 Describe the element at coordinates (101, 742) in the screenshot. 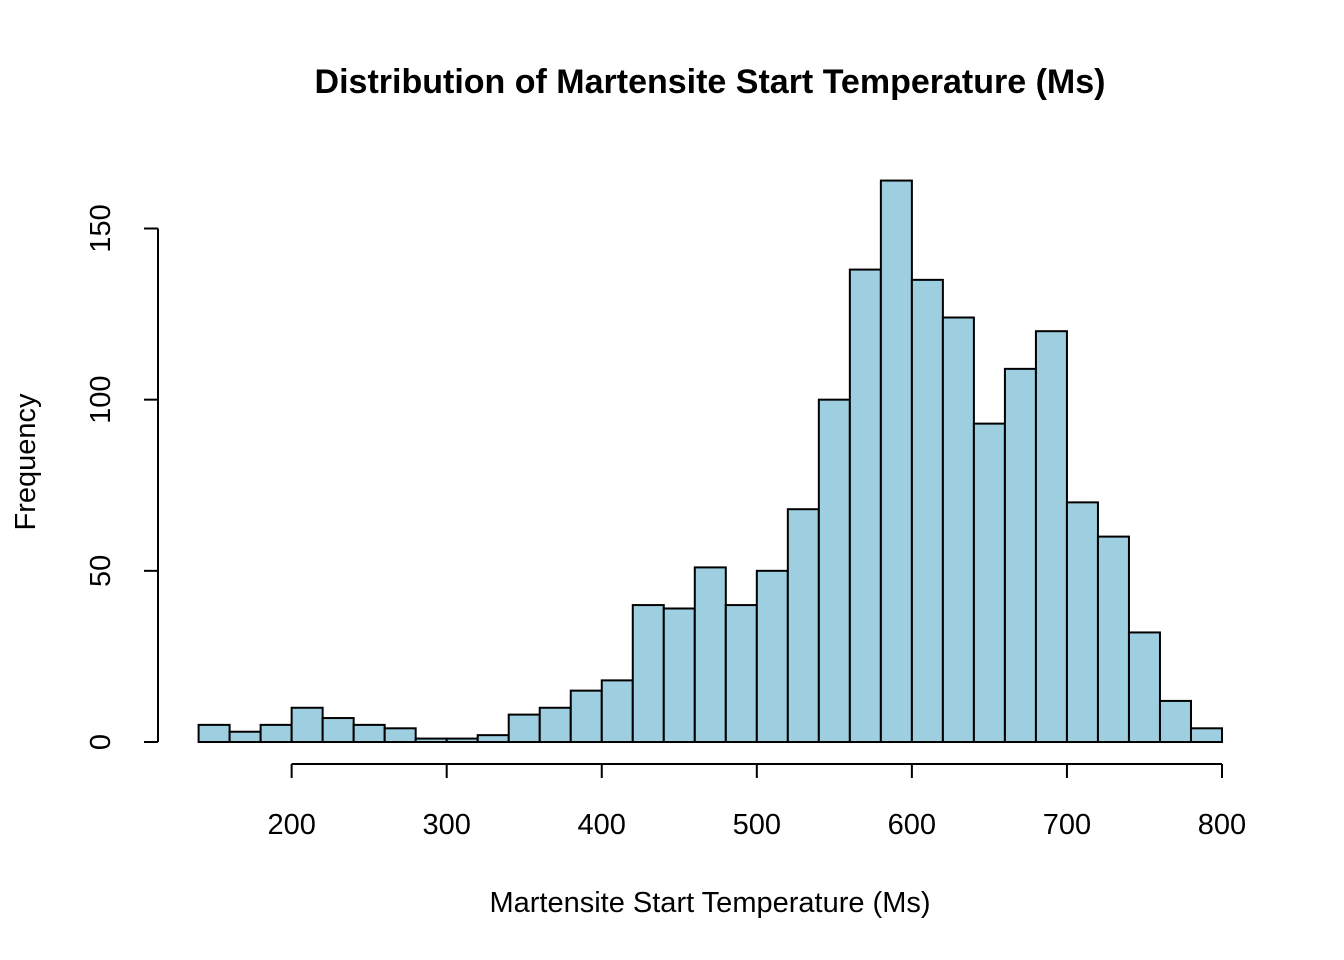

I see `y-tick-label: 0` at that location.